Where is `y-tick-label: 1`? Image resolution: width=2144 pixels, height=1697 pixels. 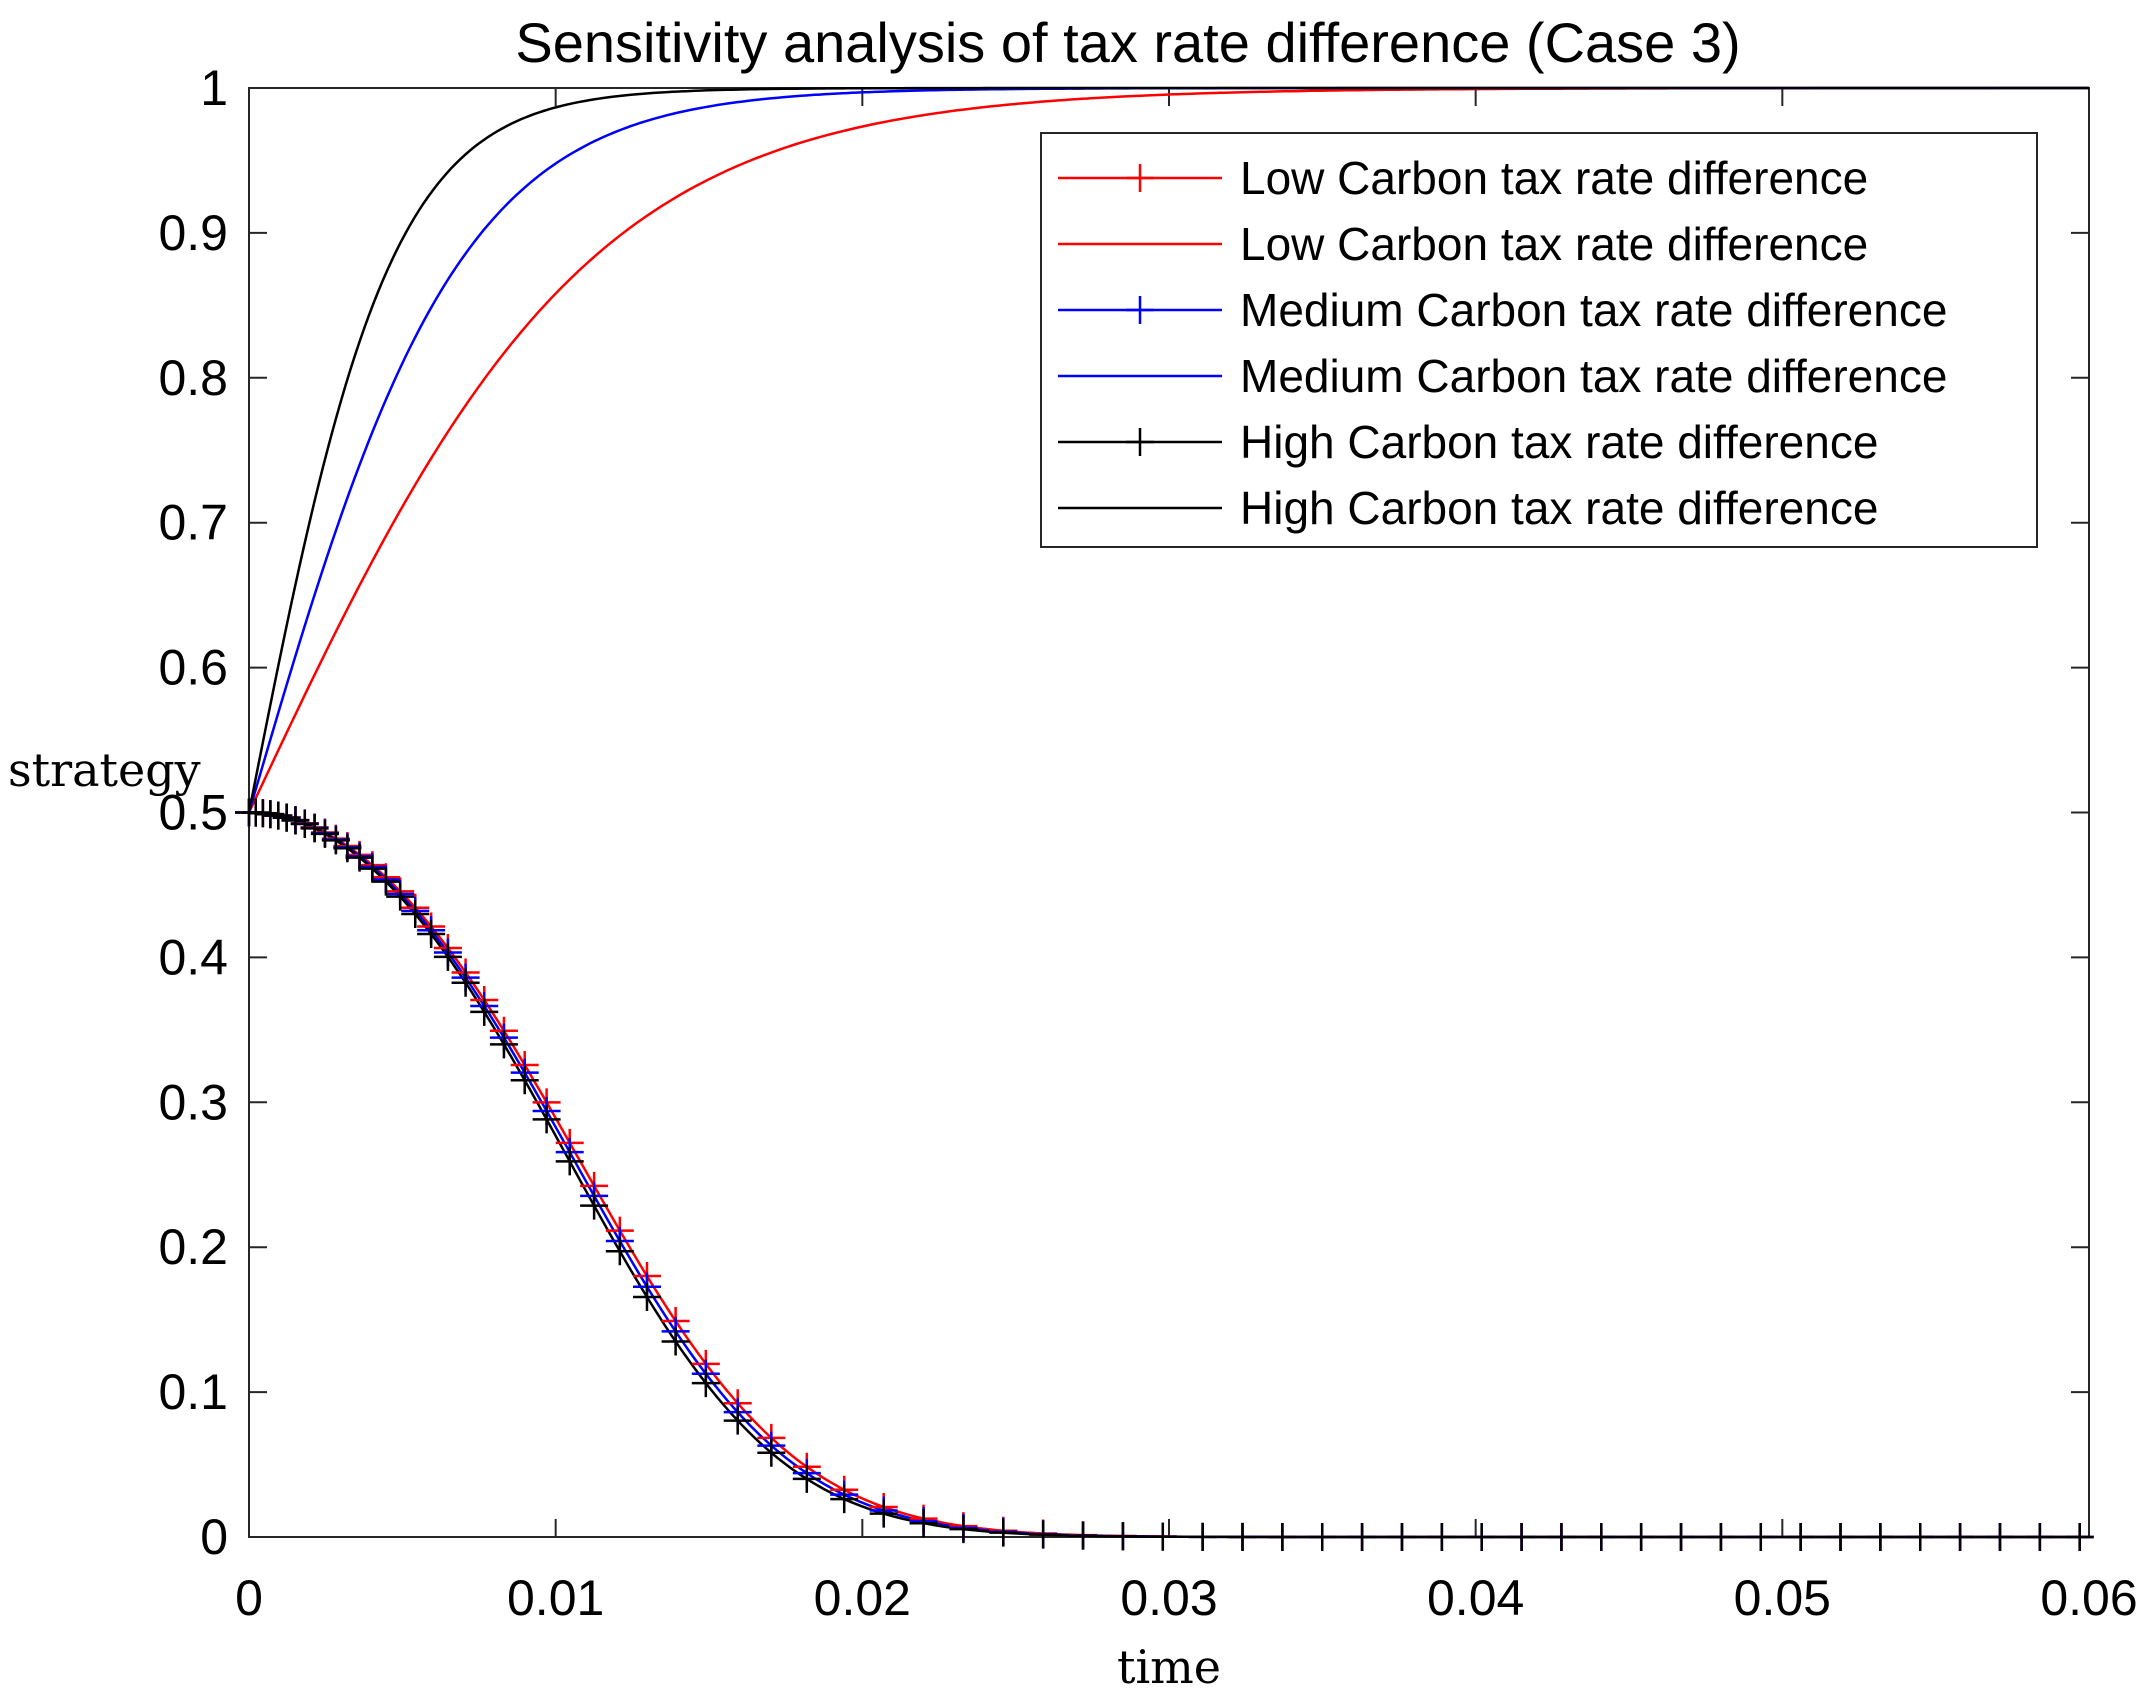
y-tick-label: 1 is located at coordinates (214, 88).